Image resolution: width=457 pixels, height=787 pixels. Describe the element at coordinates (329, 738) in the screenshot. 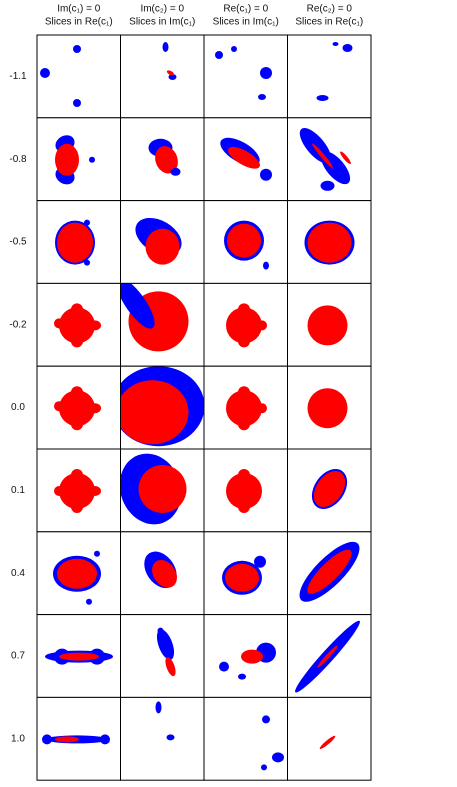

I see `panel-border` at that location.